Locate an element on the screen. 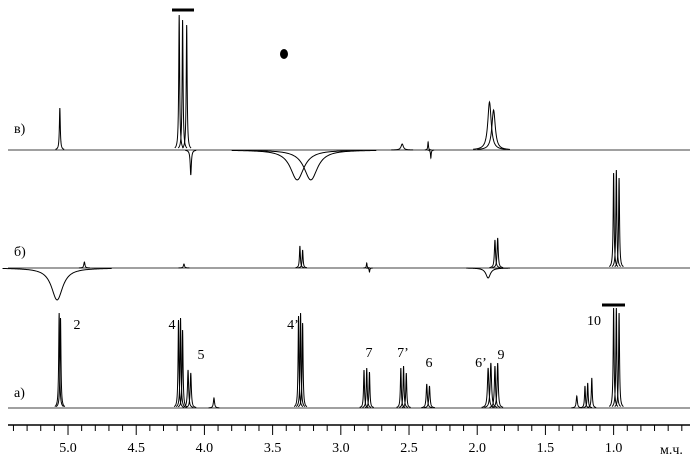 This screenshot has height=466, width=700. spot is located at coordinates (284, 54).